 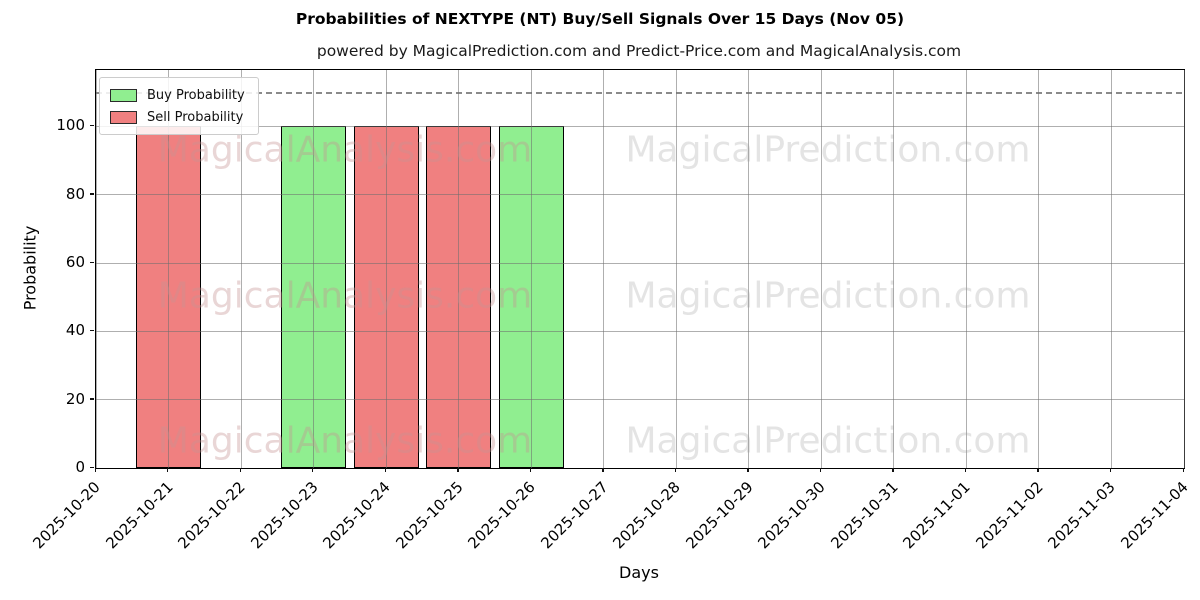 I want to click on x-tick-label: 2025-11-03, so click(x=1082, y=515).